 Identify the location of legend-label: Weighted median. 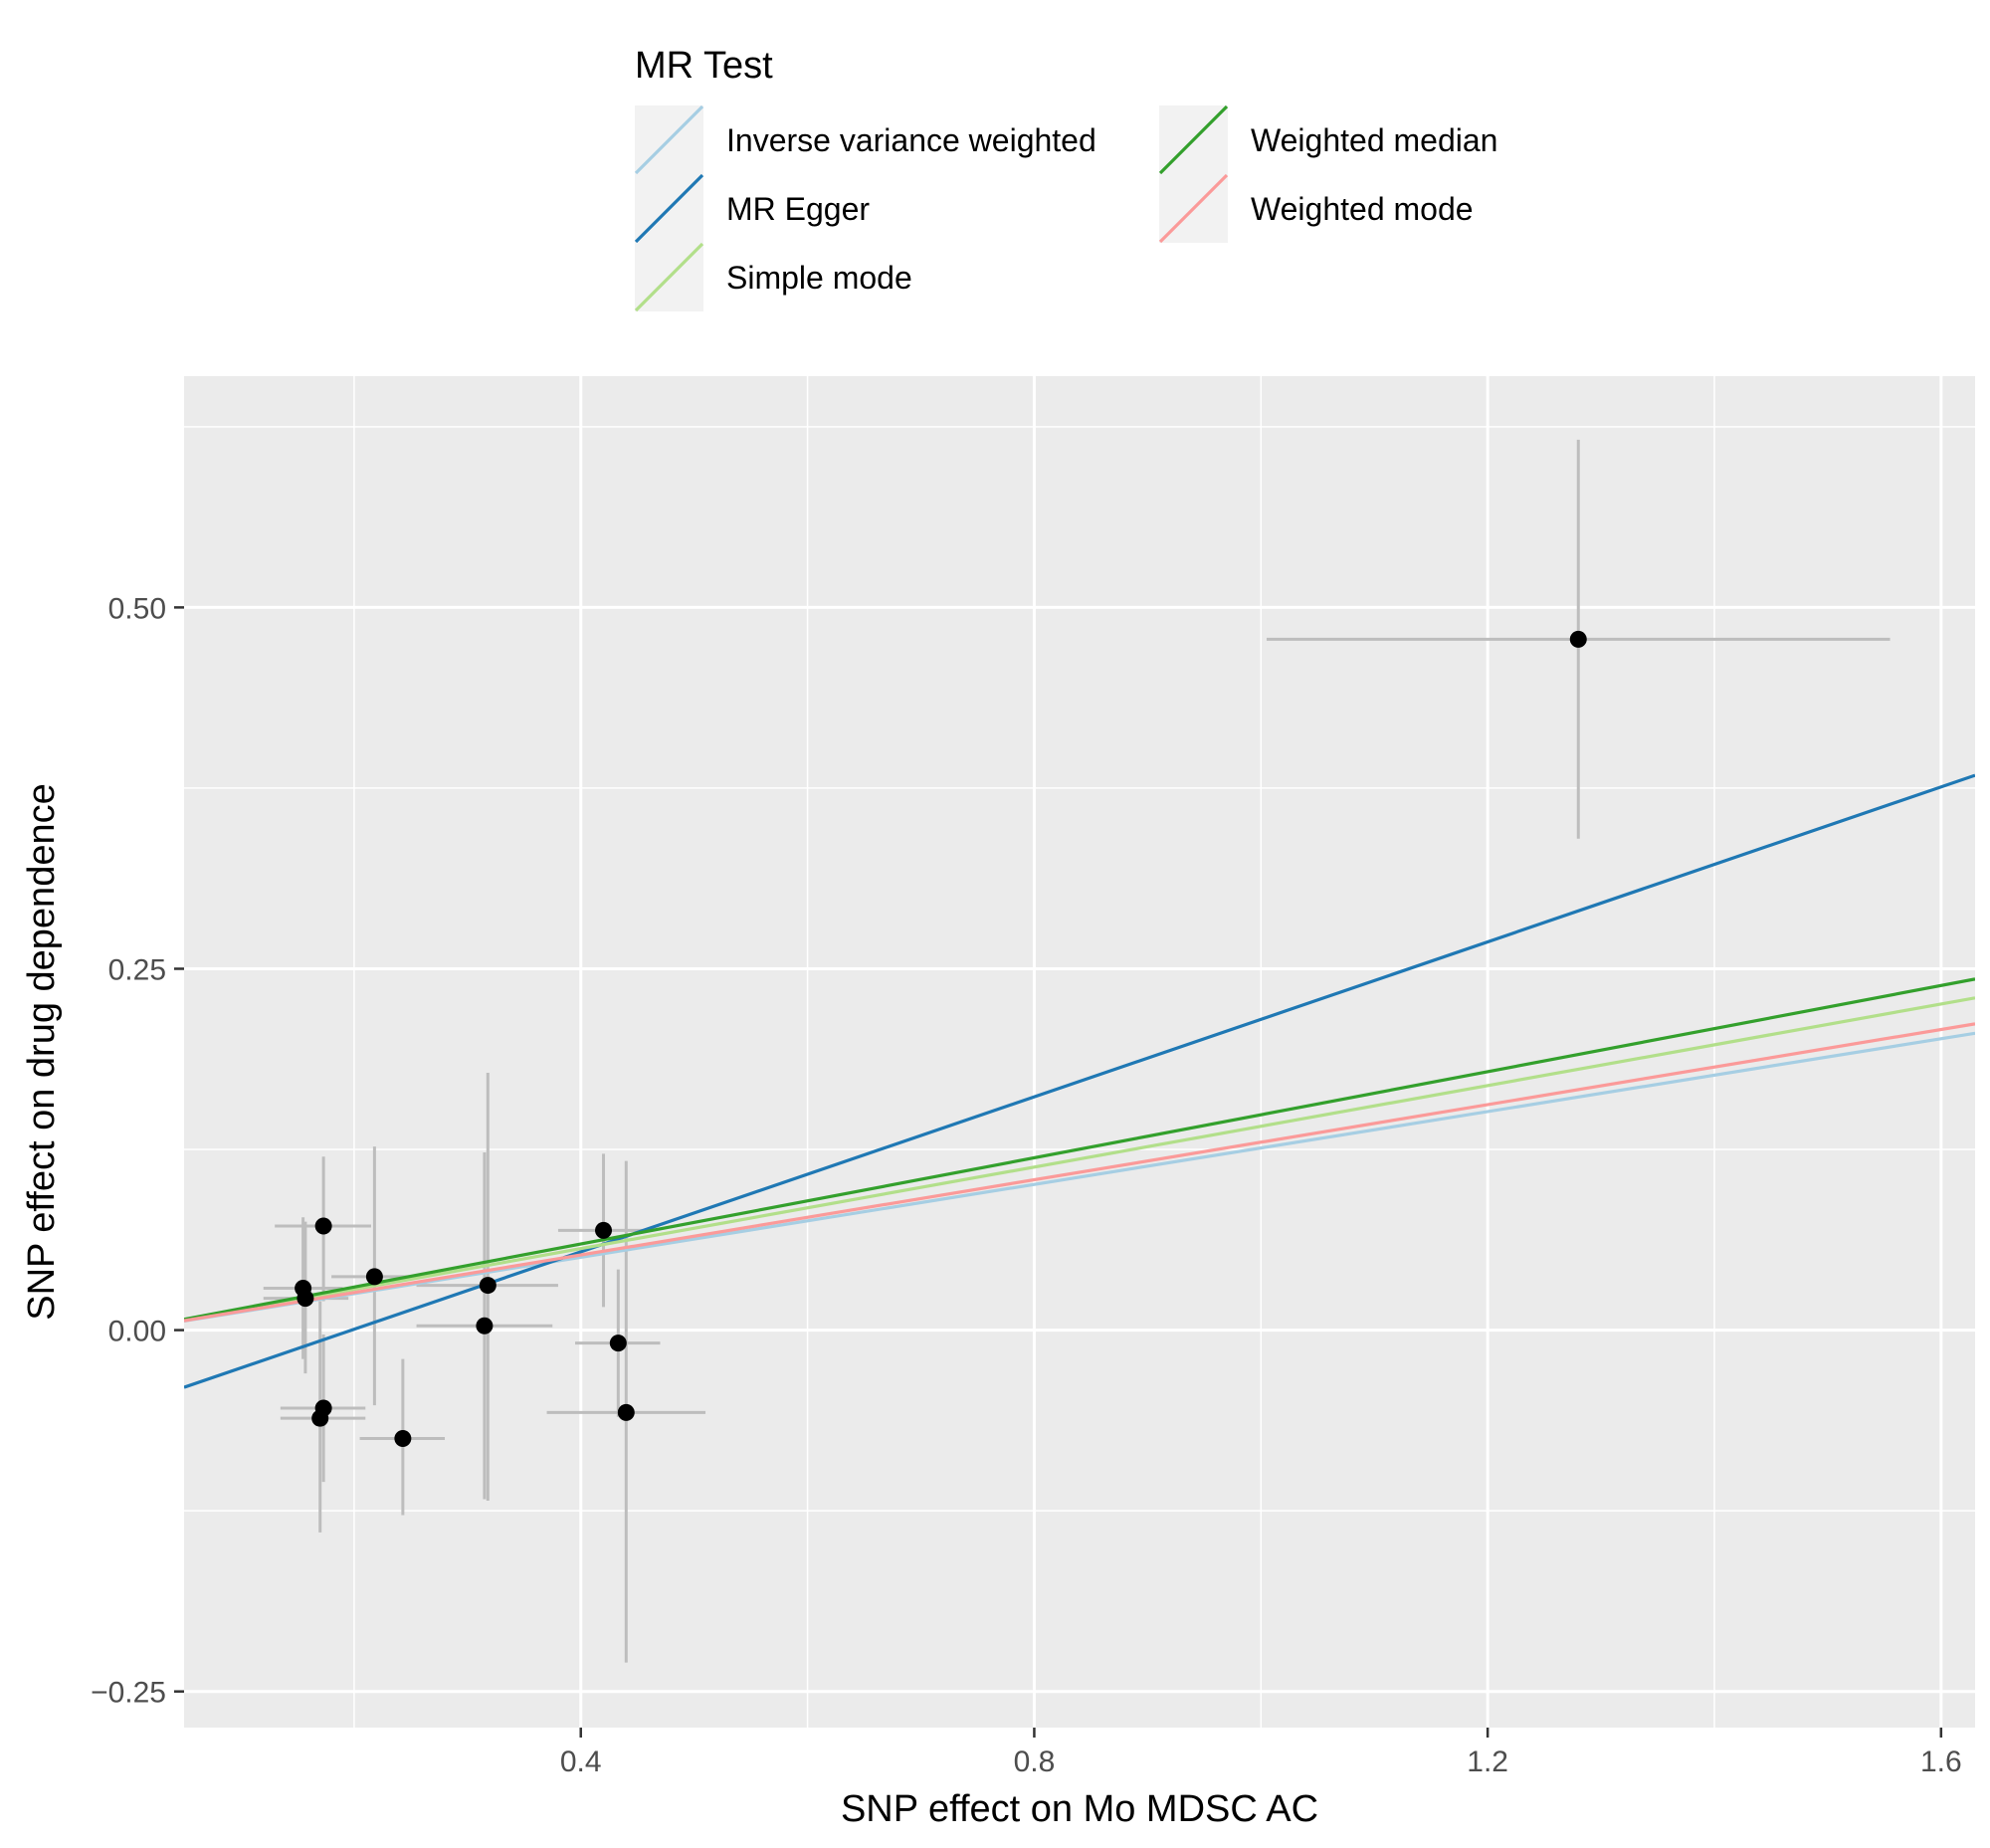
(1374, 140).